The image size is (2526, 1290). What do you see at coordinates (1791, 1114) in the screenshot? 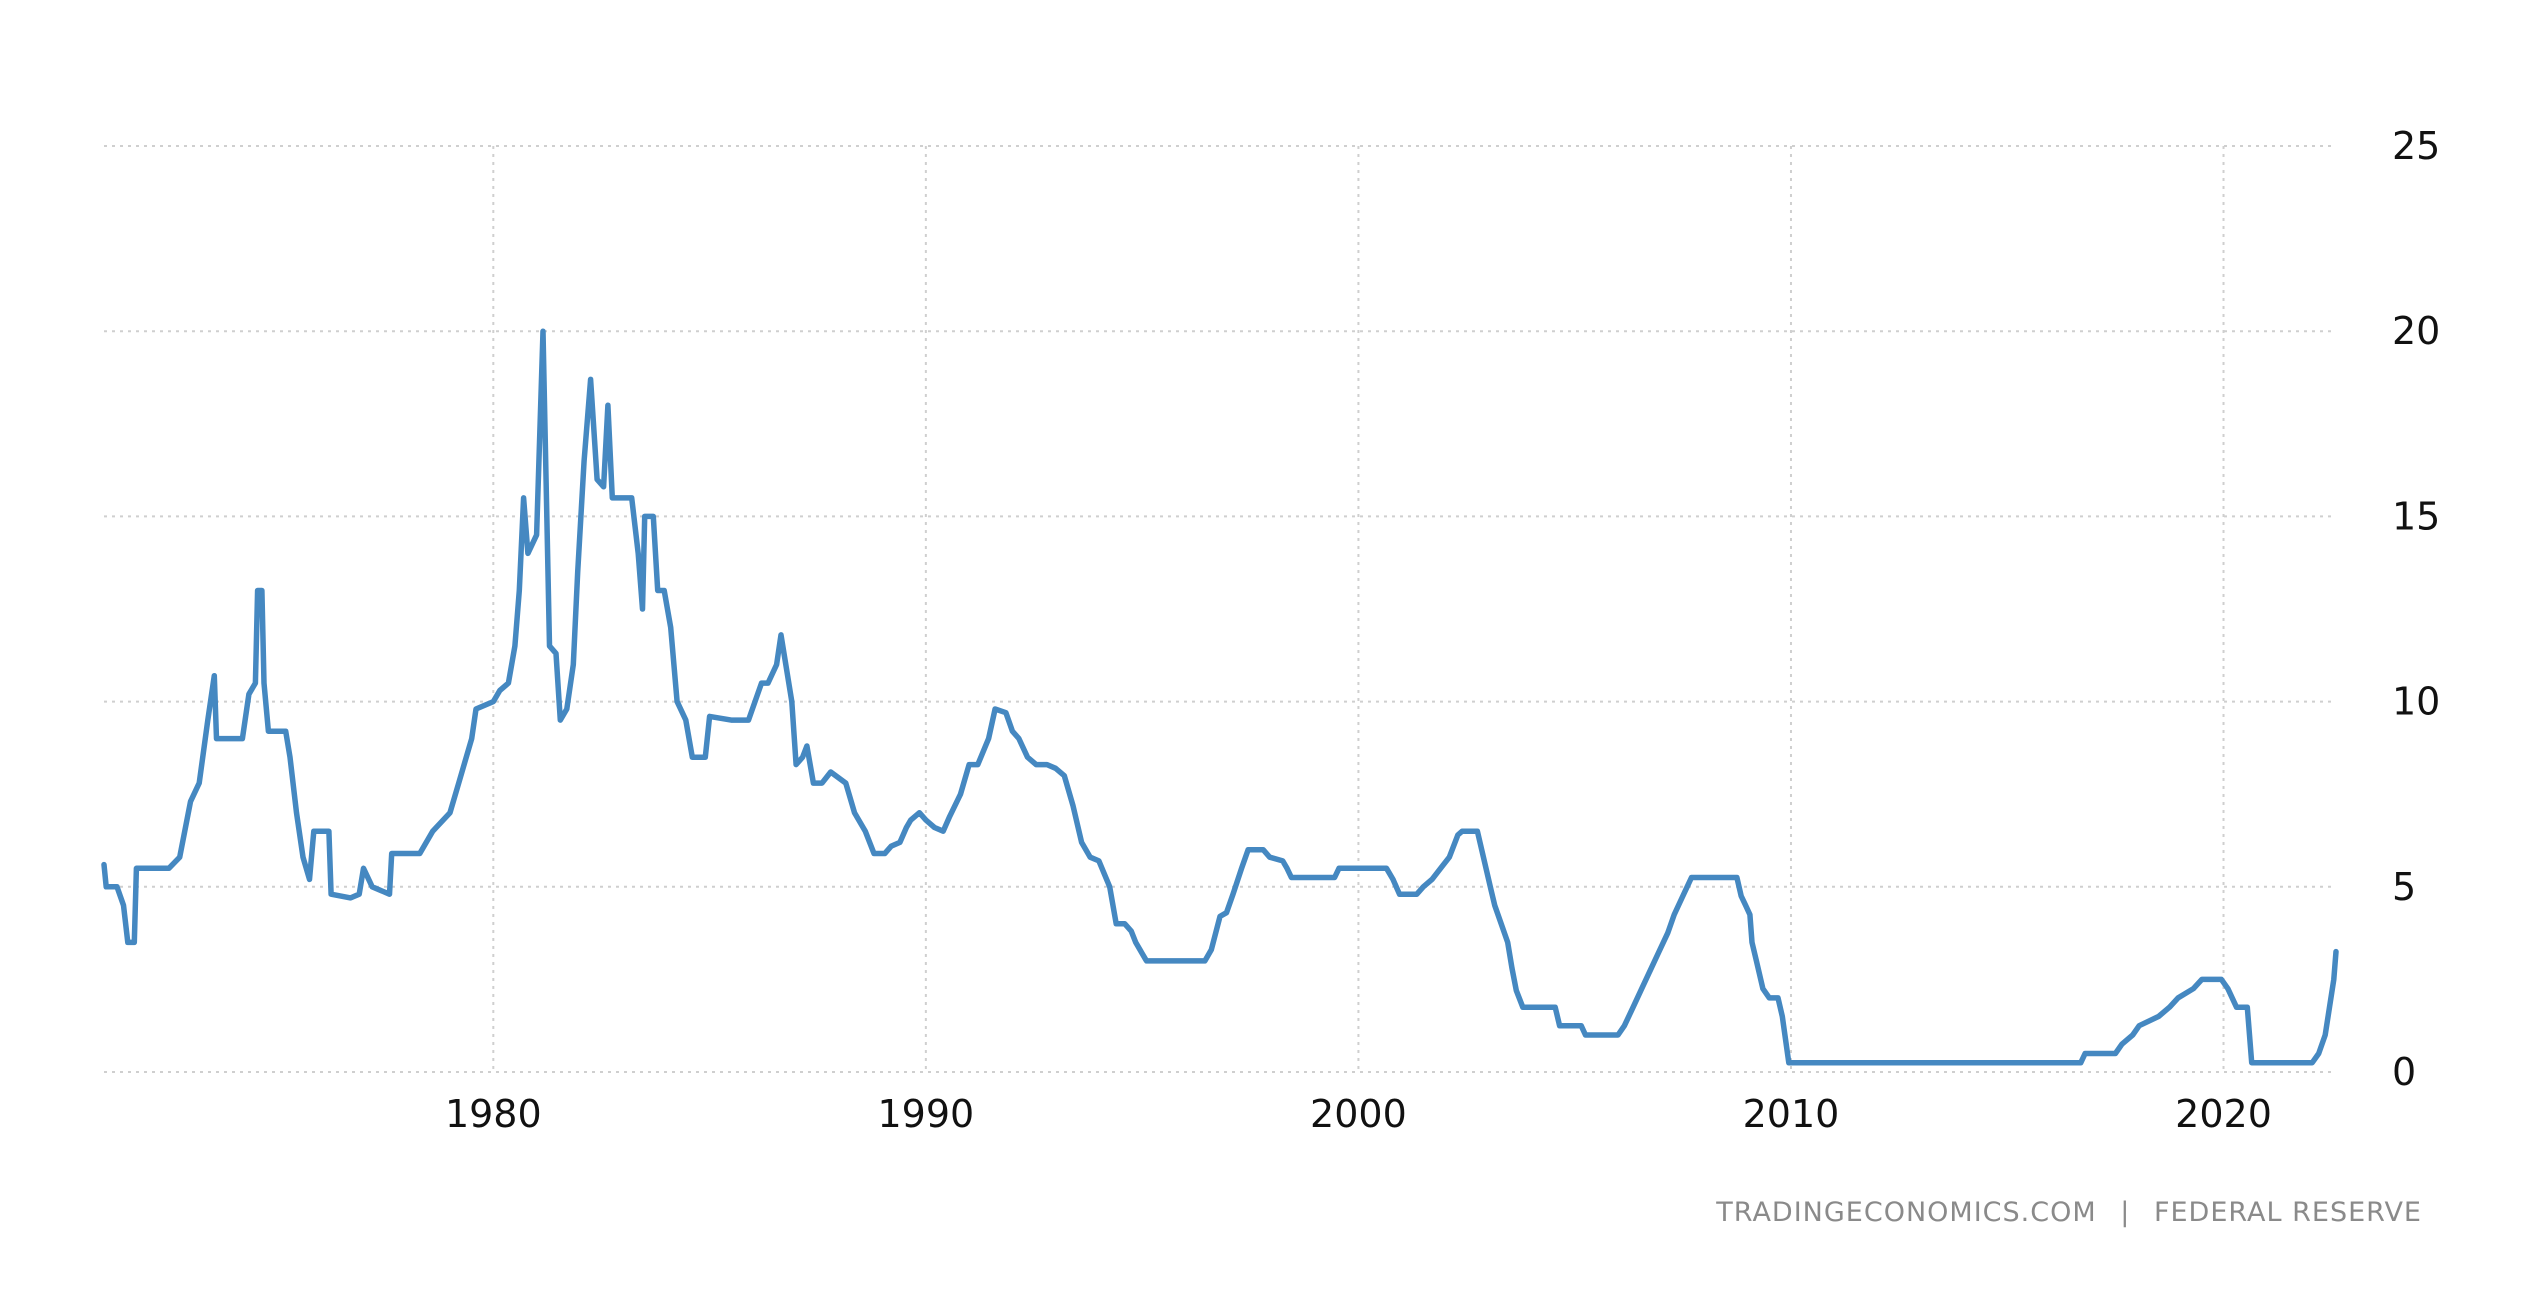
I see `x-tick-label: 2010` at bounding box center [1791, 1114].